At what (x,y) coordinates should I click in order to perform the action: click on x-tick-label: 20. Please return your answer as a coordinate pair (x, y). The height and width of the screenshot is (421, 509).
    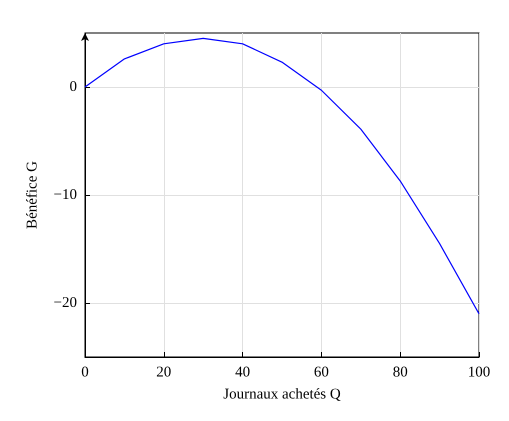
    Looking at the image, I should click on (164, 372).